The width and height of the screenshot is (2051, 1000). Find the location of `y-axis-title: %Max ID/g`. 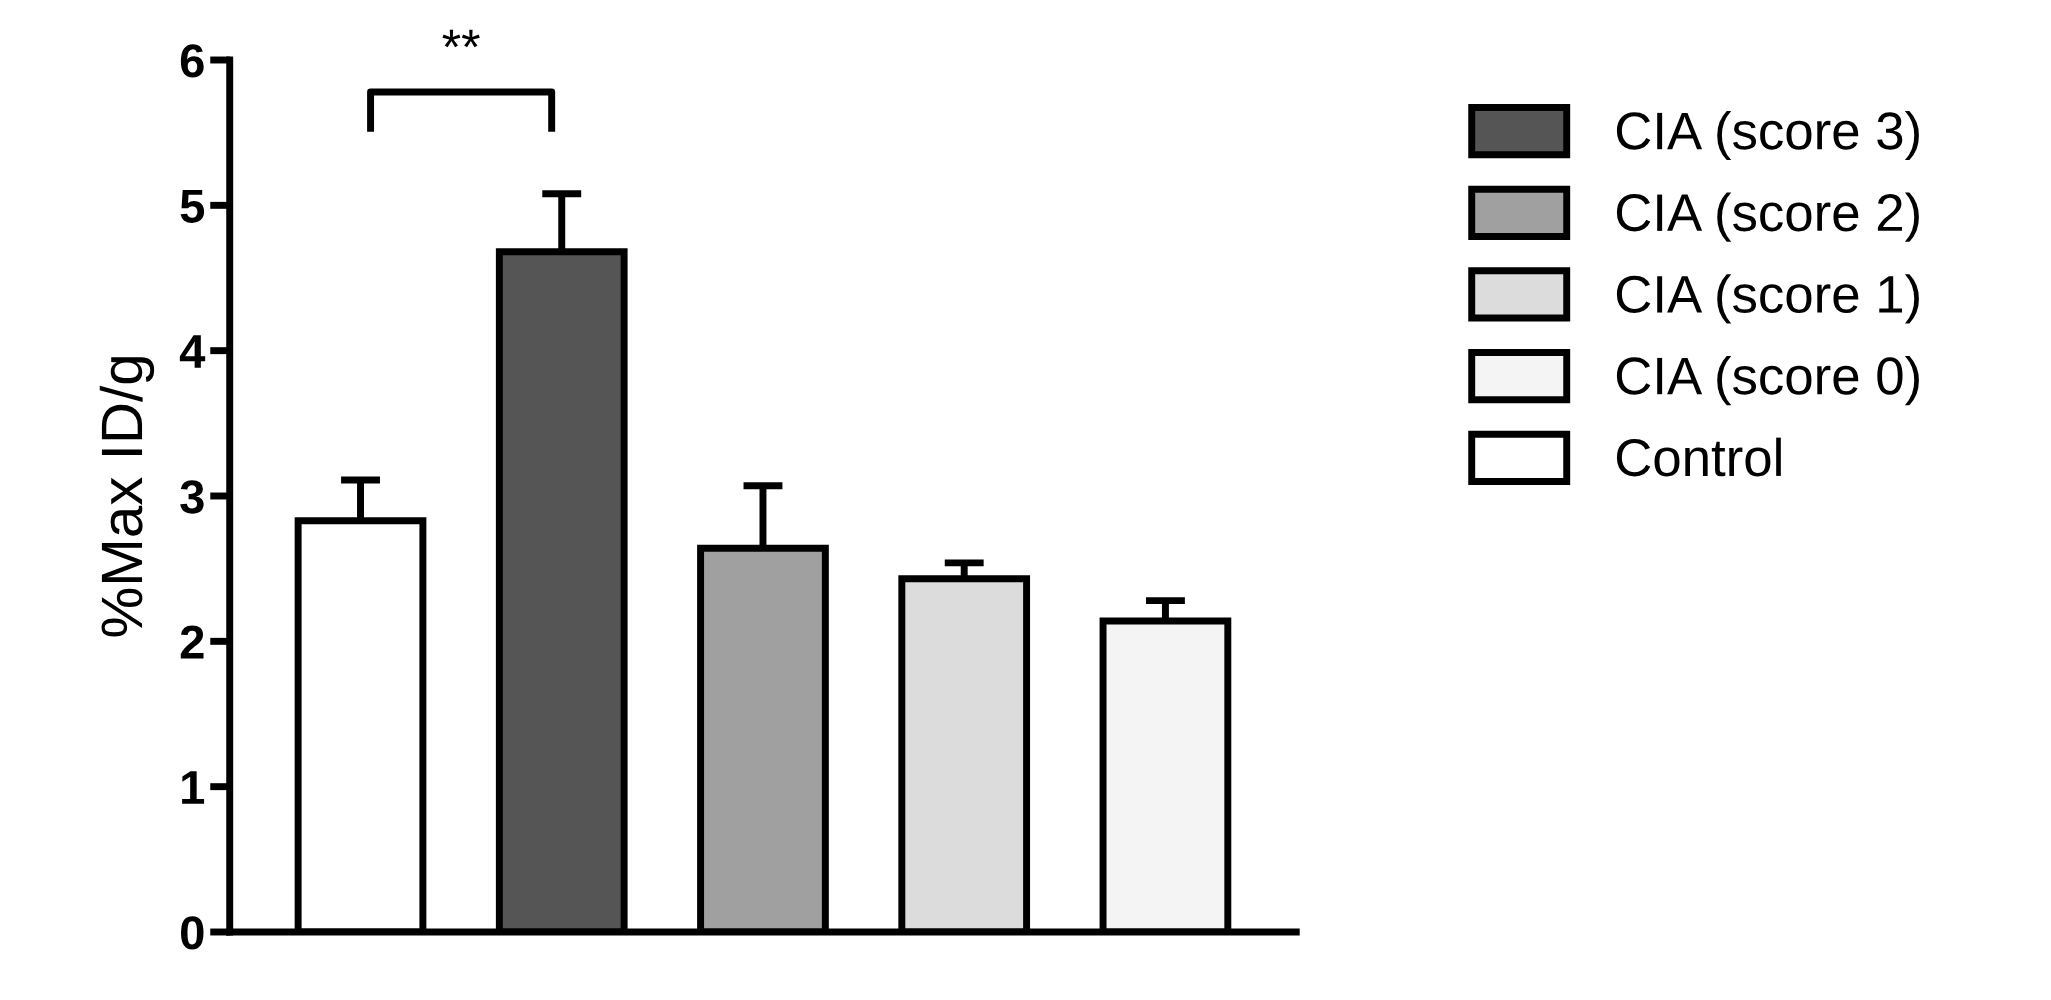

y-axis-title: %Max ID/g is located at coordinates (127, 497).